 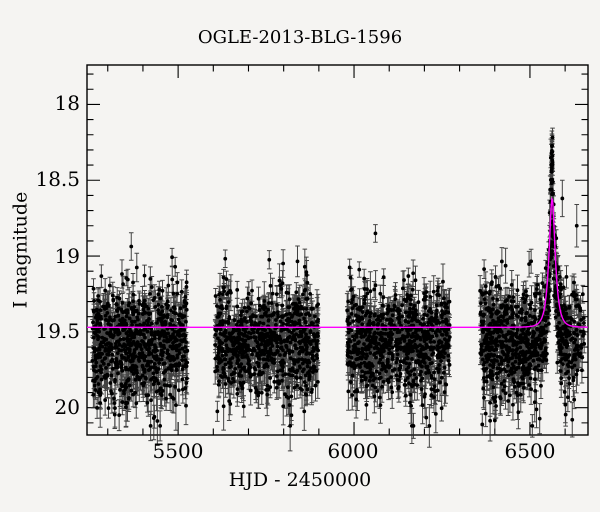 What do you see at coordinates (353, 451) in the screenshot?
I see `x-tick-label: 6000` at bounding box center [353, 451].